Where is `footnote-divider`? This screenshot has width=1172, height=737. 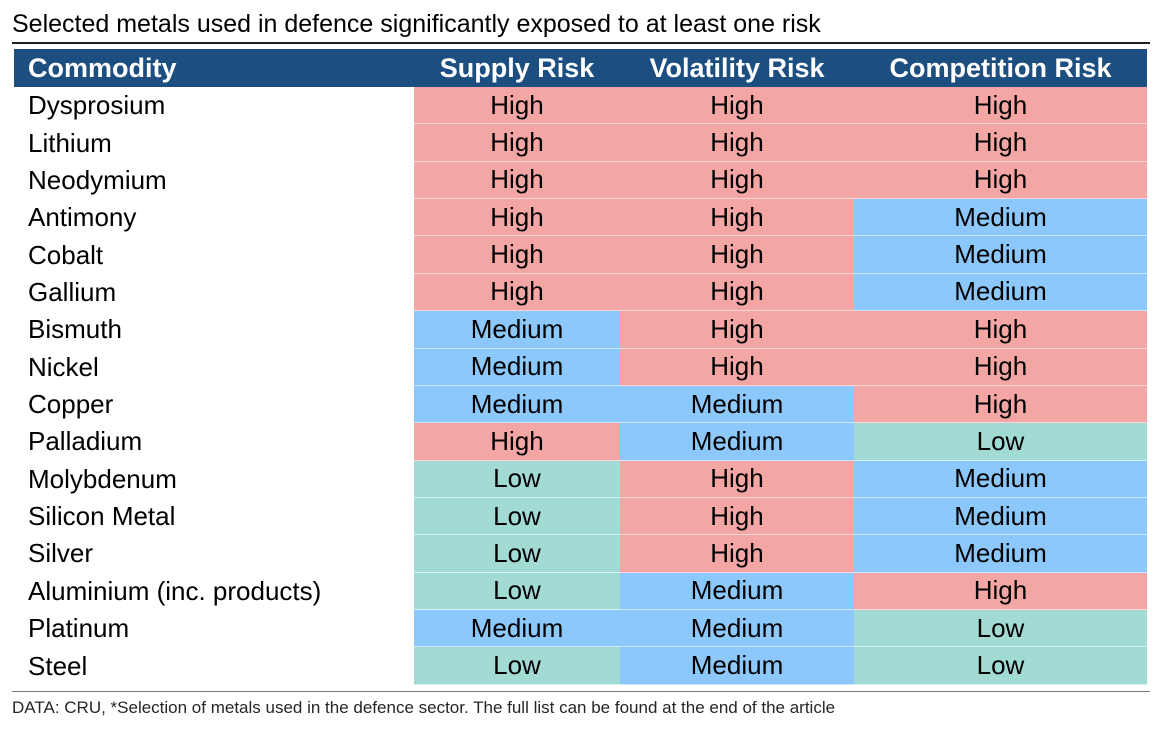
footnote-divider is located at coordinates (581, 691).